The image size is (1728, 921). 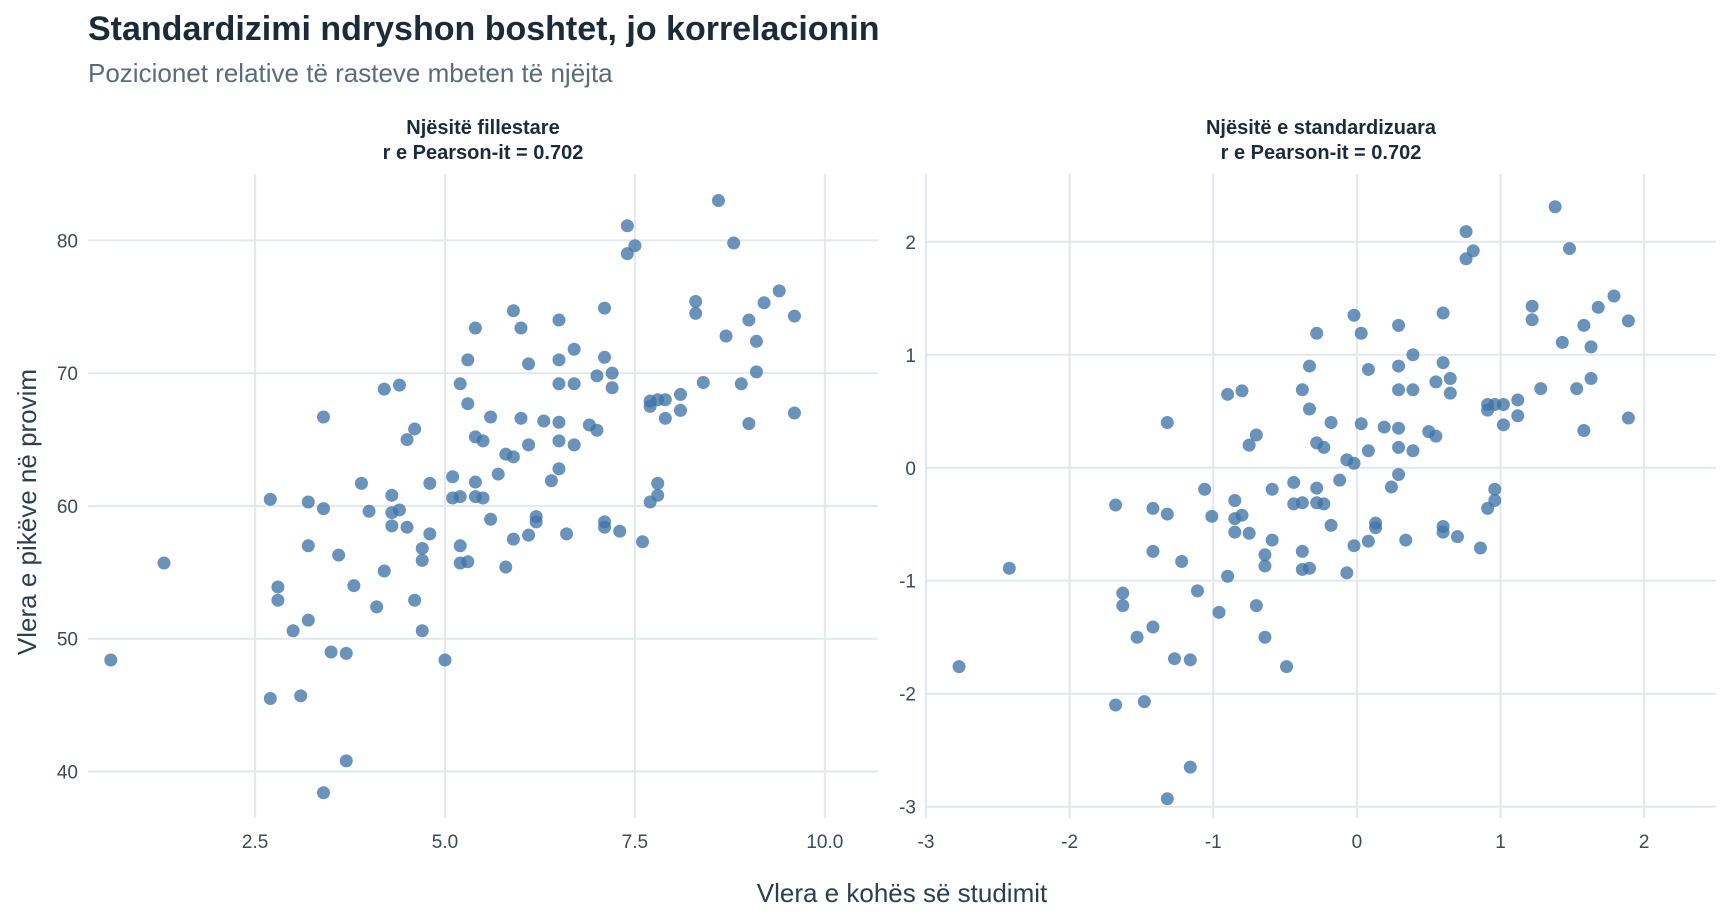 I want to click on panel-standardized-x-ticks: -3 -2 -1 0 1 2, so click(x=1284, y=842).